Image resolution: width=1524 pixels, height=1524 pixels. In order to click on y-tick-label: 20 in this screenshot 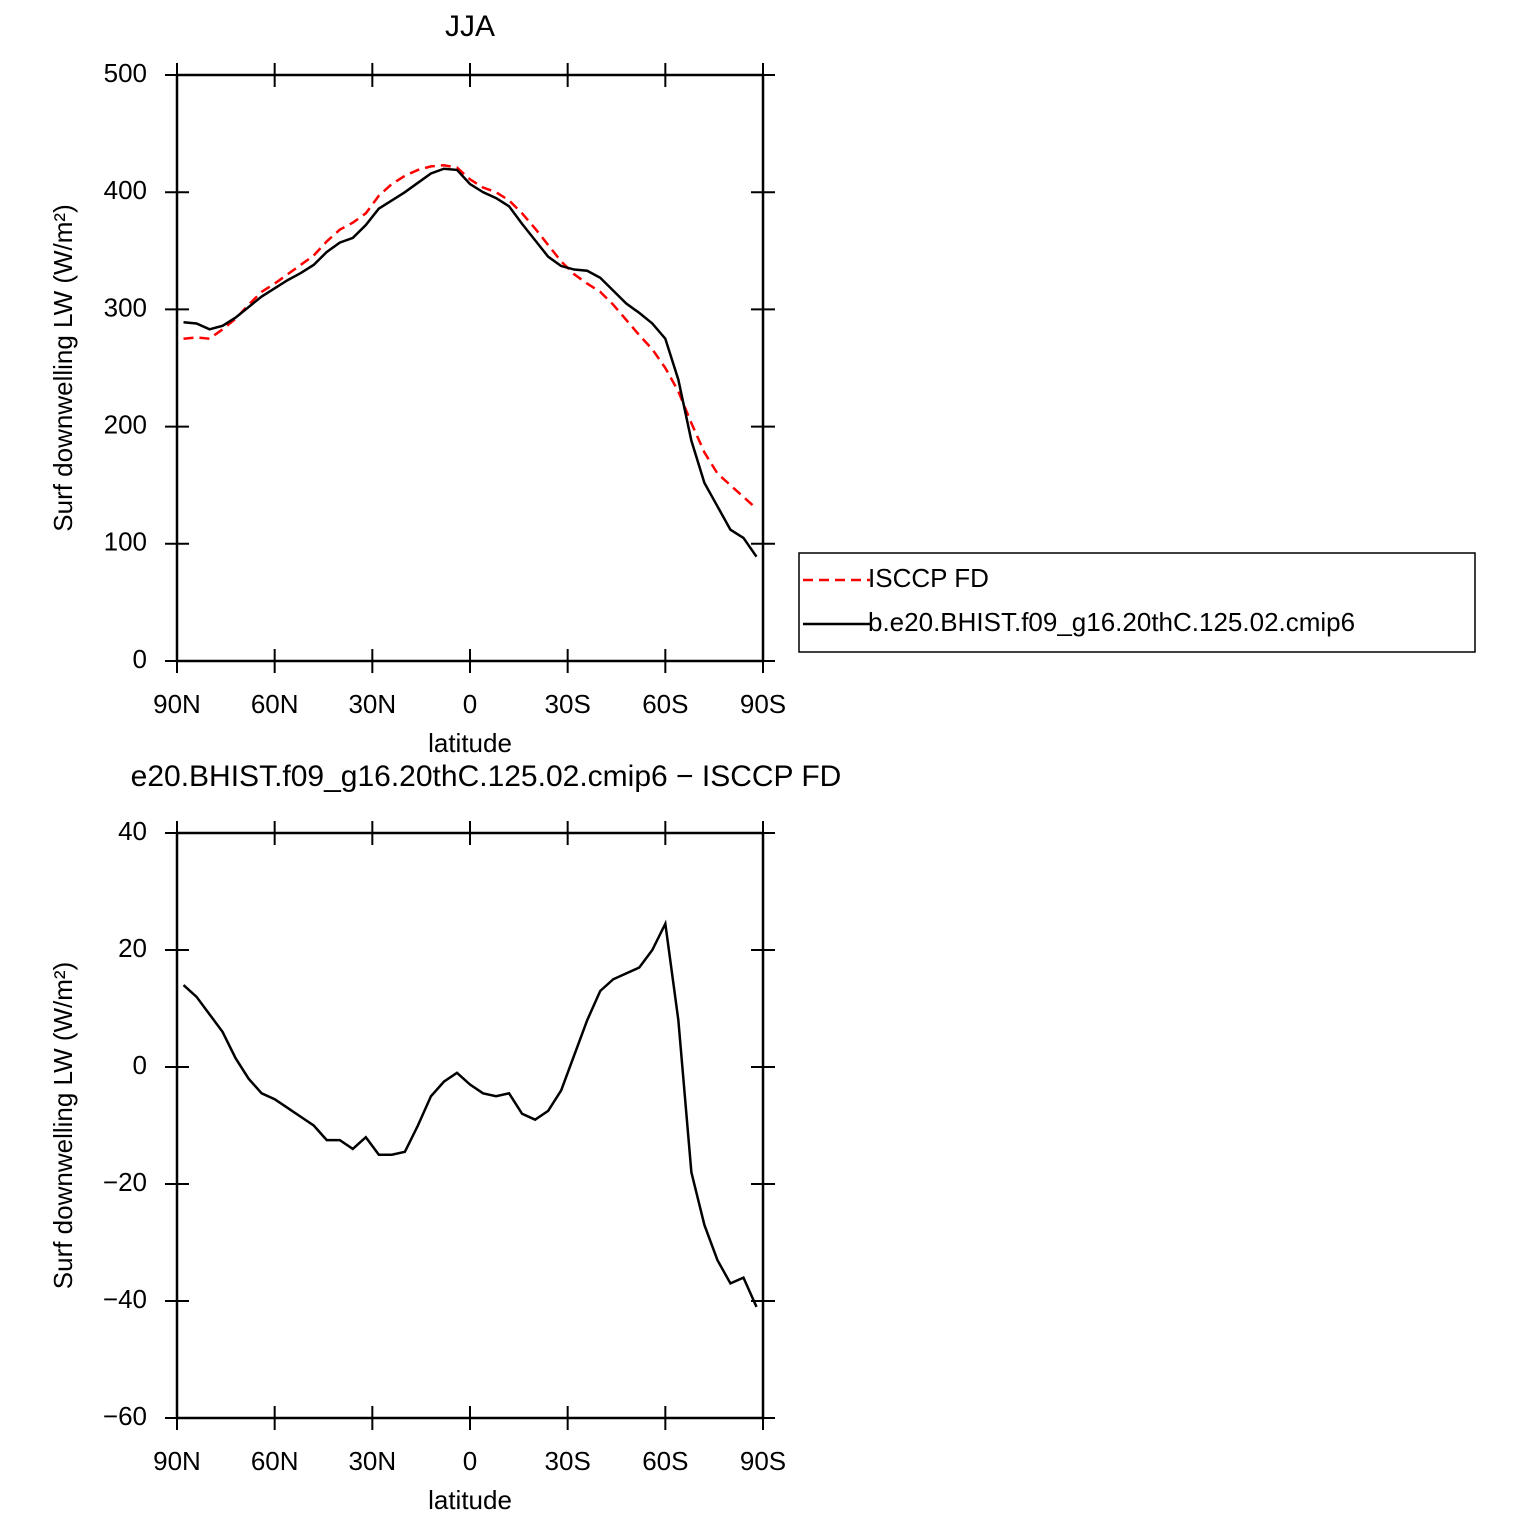, I will do `click(132, 948)`.